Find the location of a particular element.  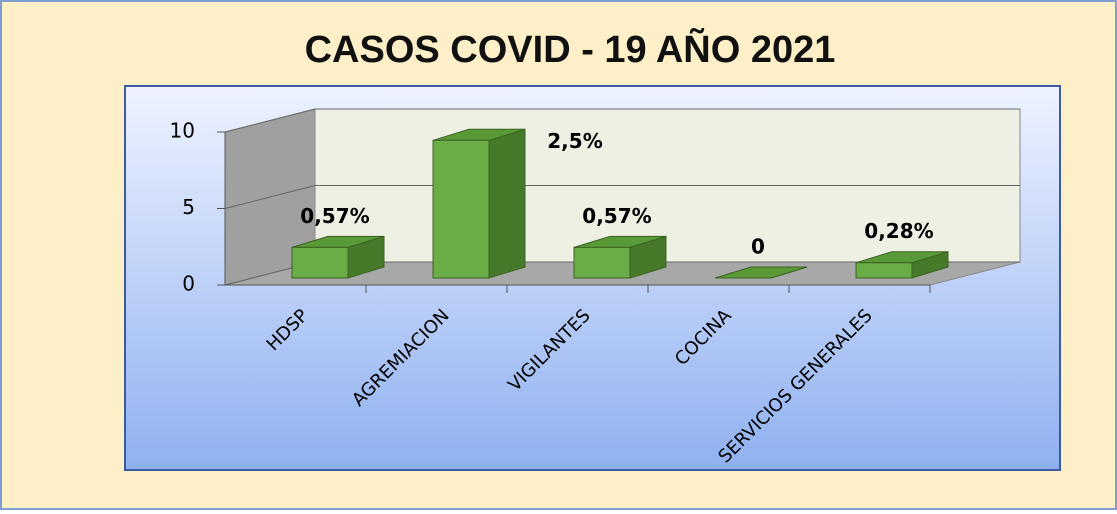

bar-side is located at coordinates (507, 203).